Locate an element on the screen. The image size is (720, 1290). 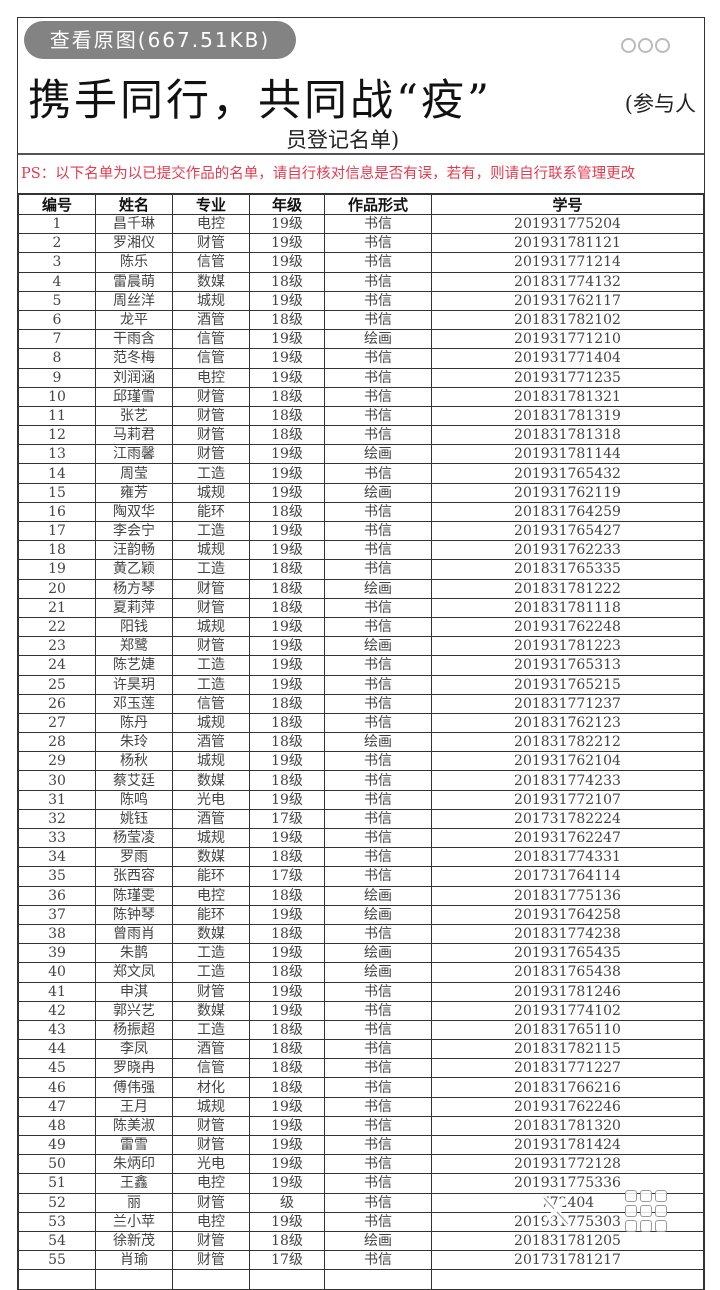
cell-id: 31 is located at coordinates (57, 799).